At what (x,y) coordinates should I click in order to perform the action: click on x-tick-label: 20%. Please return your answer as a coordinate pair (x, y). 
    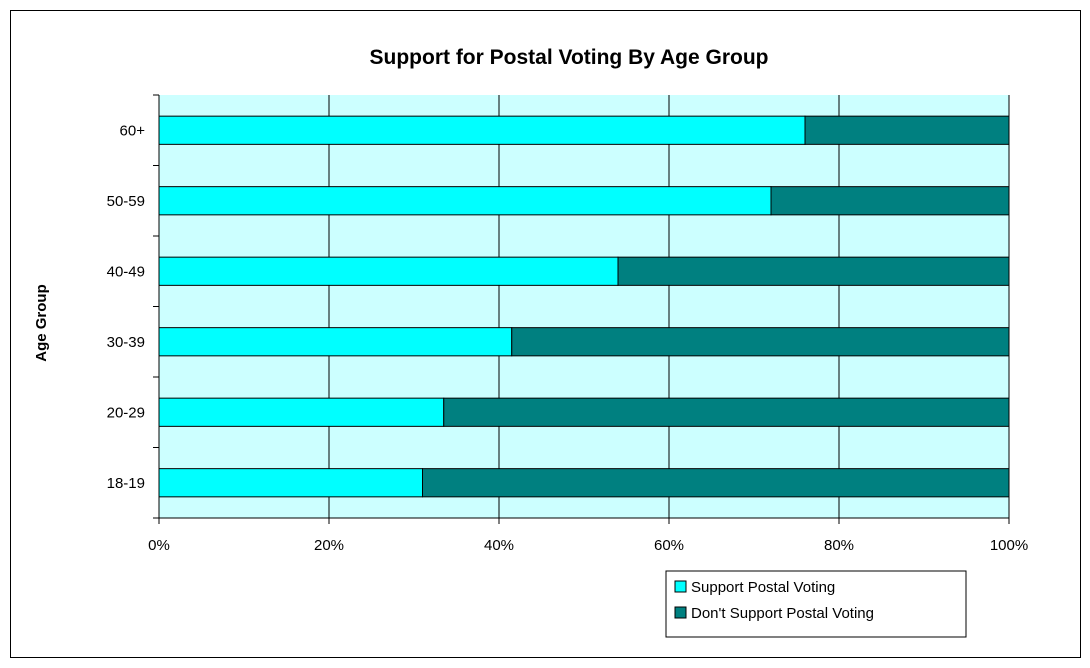
    Looking at the image, I should click on (329, 545).